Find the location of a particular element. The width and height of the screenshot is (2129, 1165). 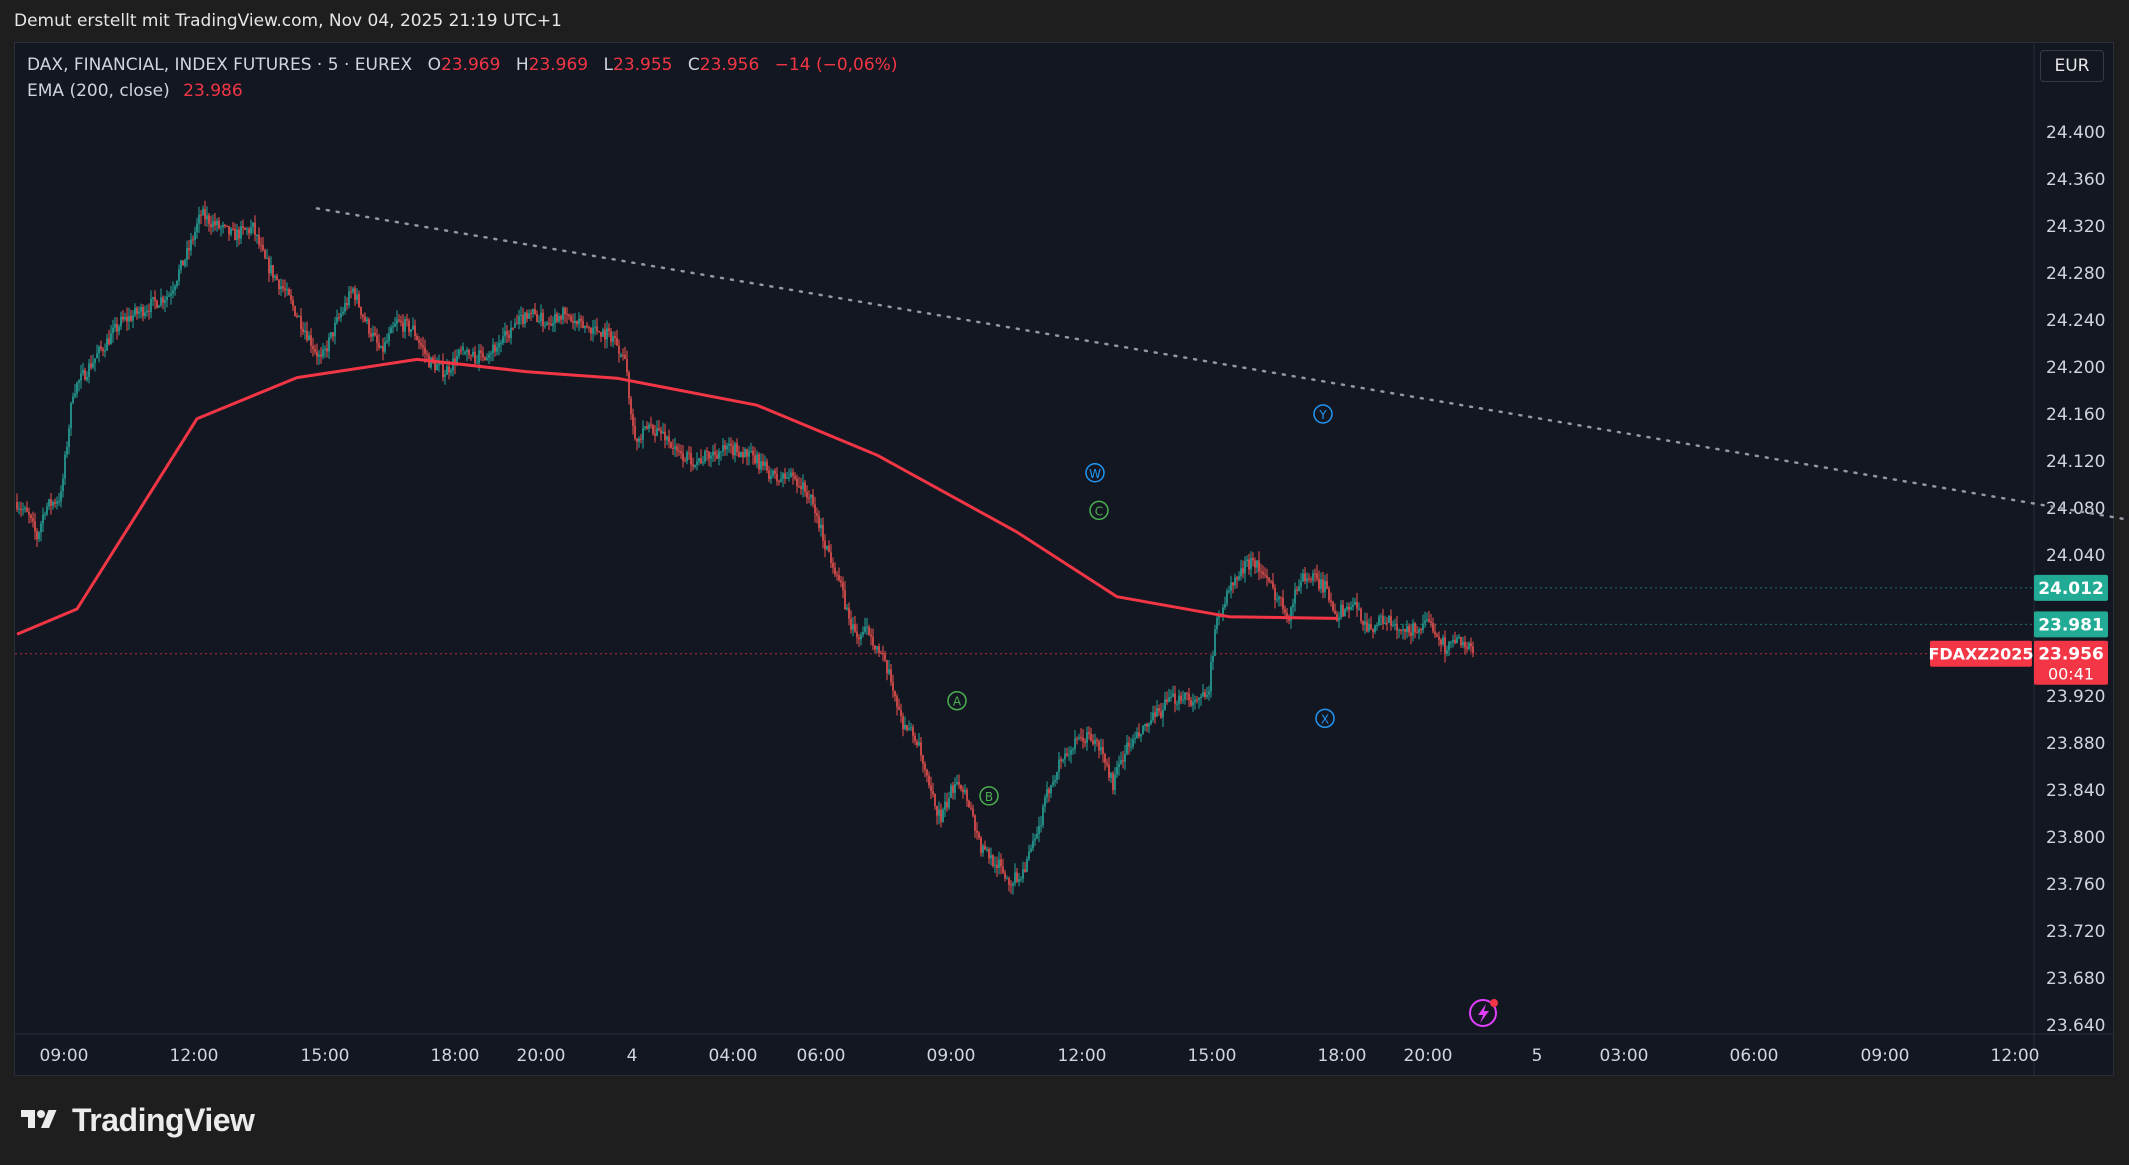

open-label: O is located at coordinates (434, 65).